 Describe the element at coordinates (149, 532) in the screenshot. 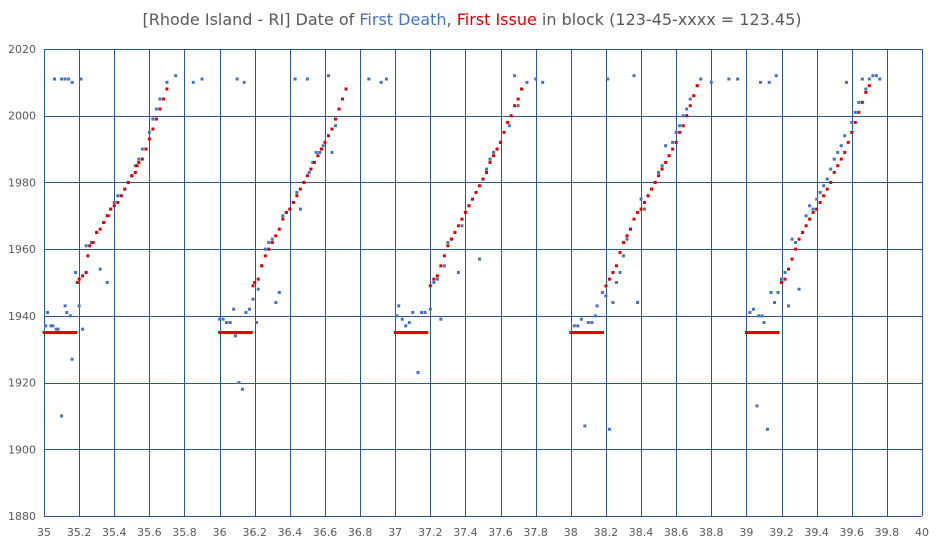

I see `x-tick-label: 35.6` at that location.